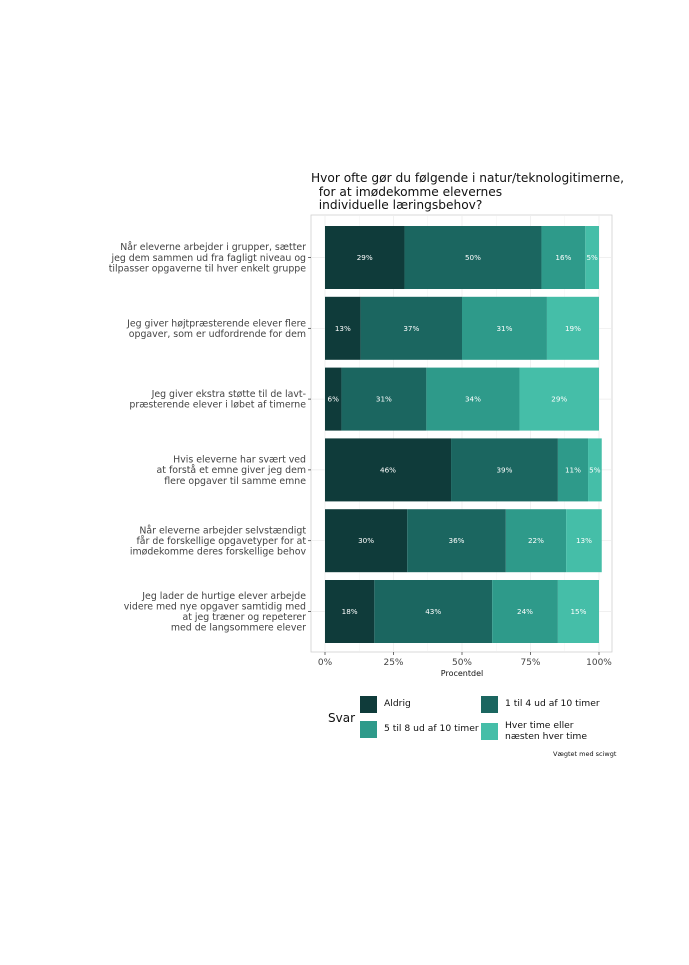 The width and height of the screenshot is (689, 965). What do you see at coordinates (239, 460) in the screenshot?
I see `category-label: Hvis eleverne har svært ved` at bounding box center [239, 460].